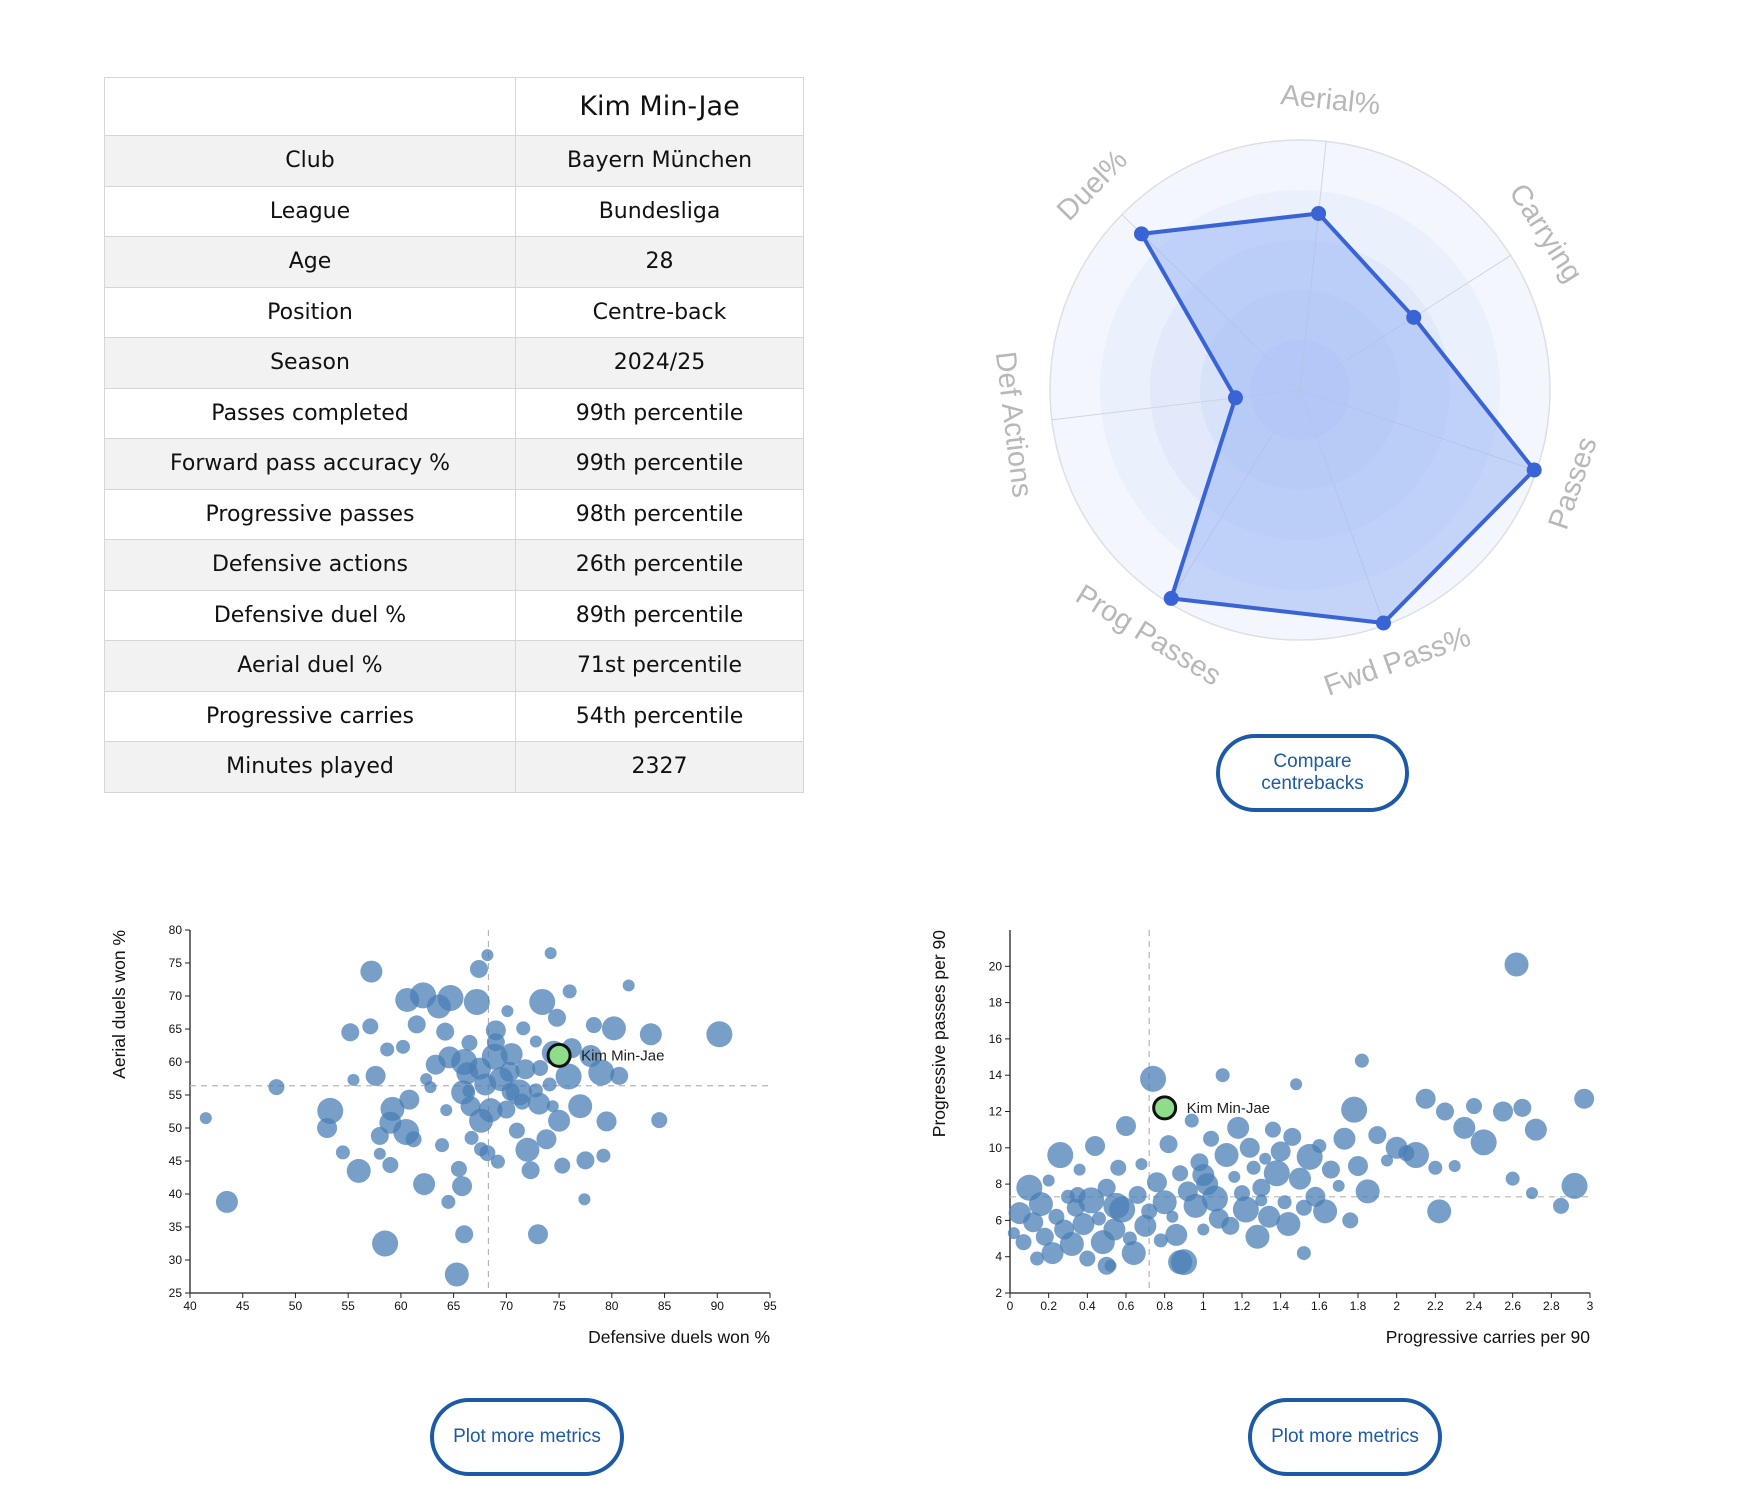 The width and height of the screenshot is (1738, 1490). Describe the element at coordinates (659, 262) in the screenshot. I see `profile-row-value: 28` at that location.